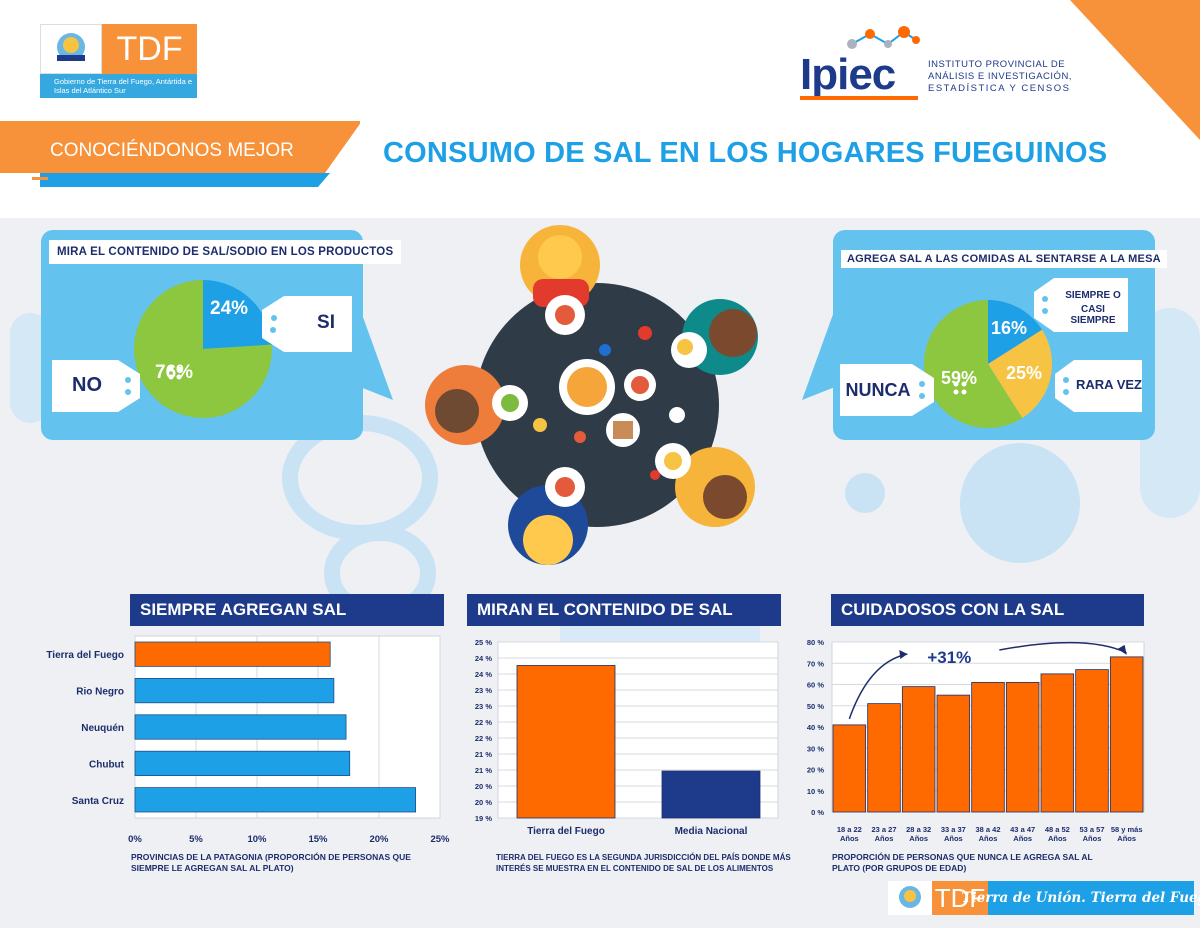 The height and width of the screenshot is (928, 1200). What do you see at coordinates (100, 692) in the screenshot?
I see `category-label: Rio Negro` at bounding box center [100, 692].